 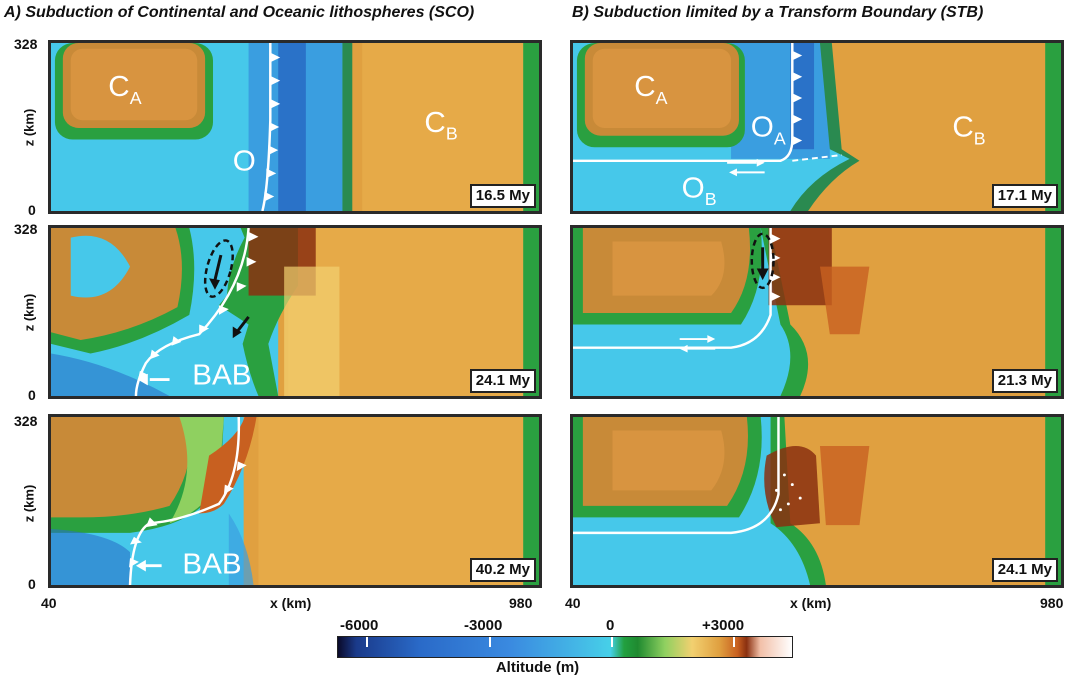 I want to click on time-label-a1: 16.5 My, so click(x=502, y=196).